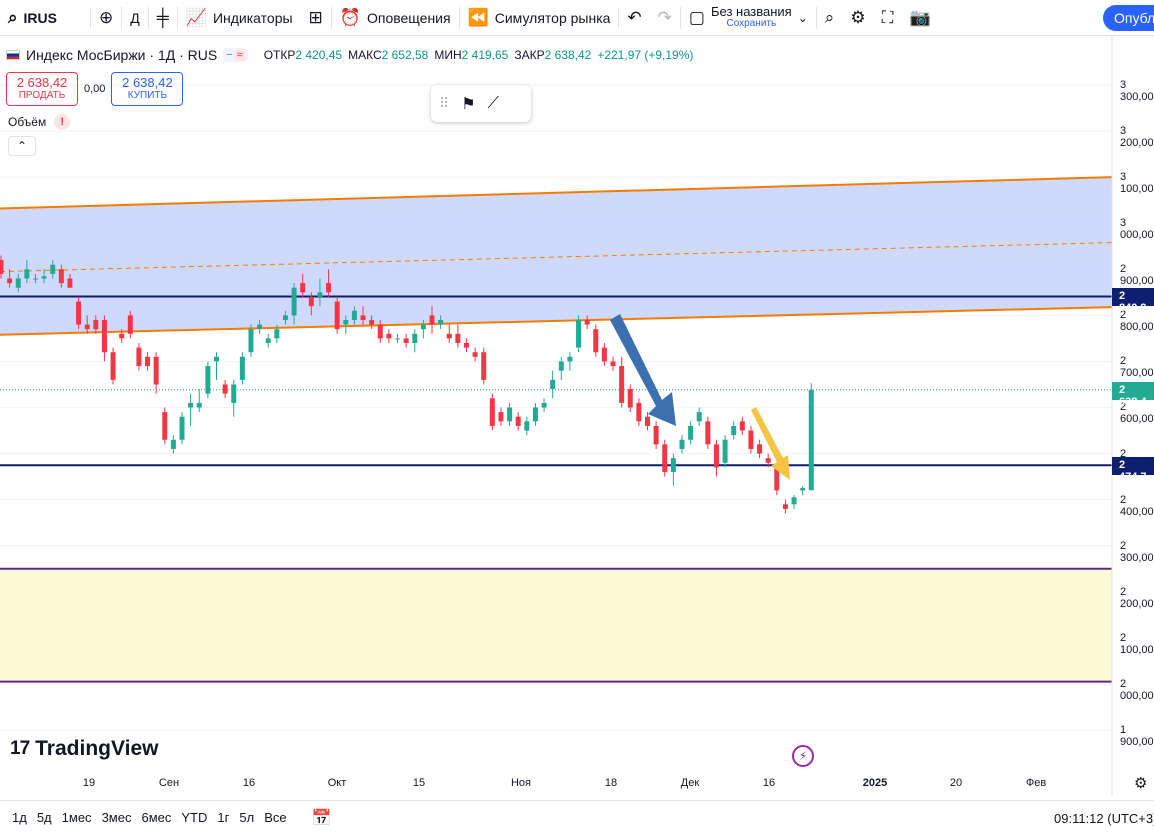 The height and width of the screenshot is (834, 1154). Describe the element at coordinates (235, 55) in the screenshot. I see `legend-toggle: − ≈` at that location.